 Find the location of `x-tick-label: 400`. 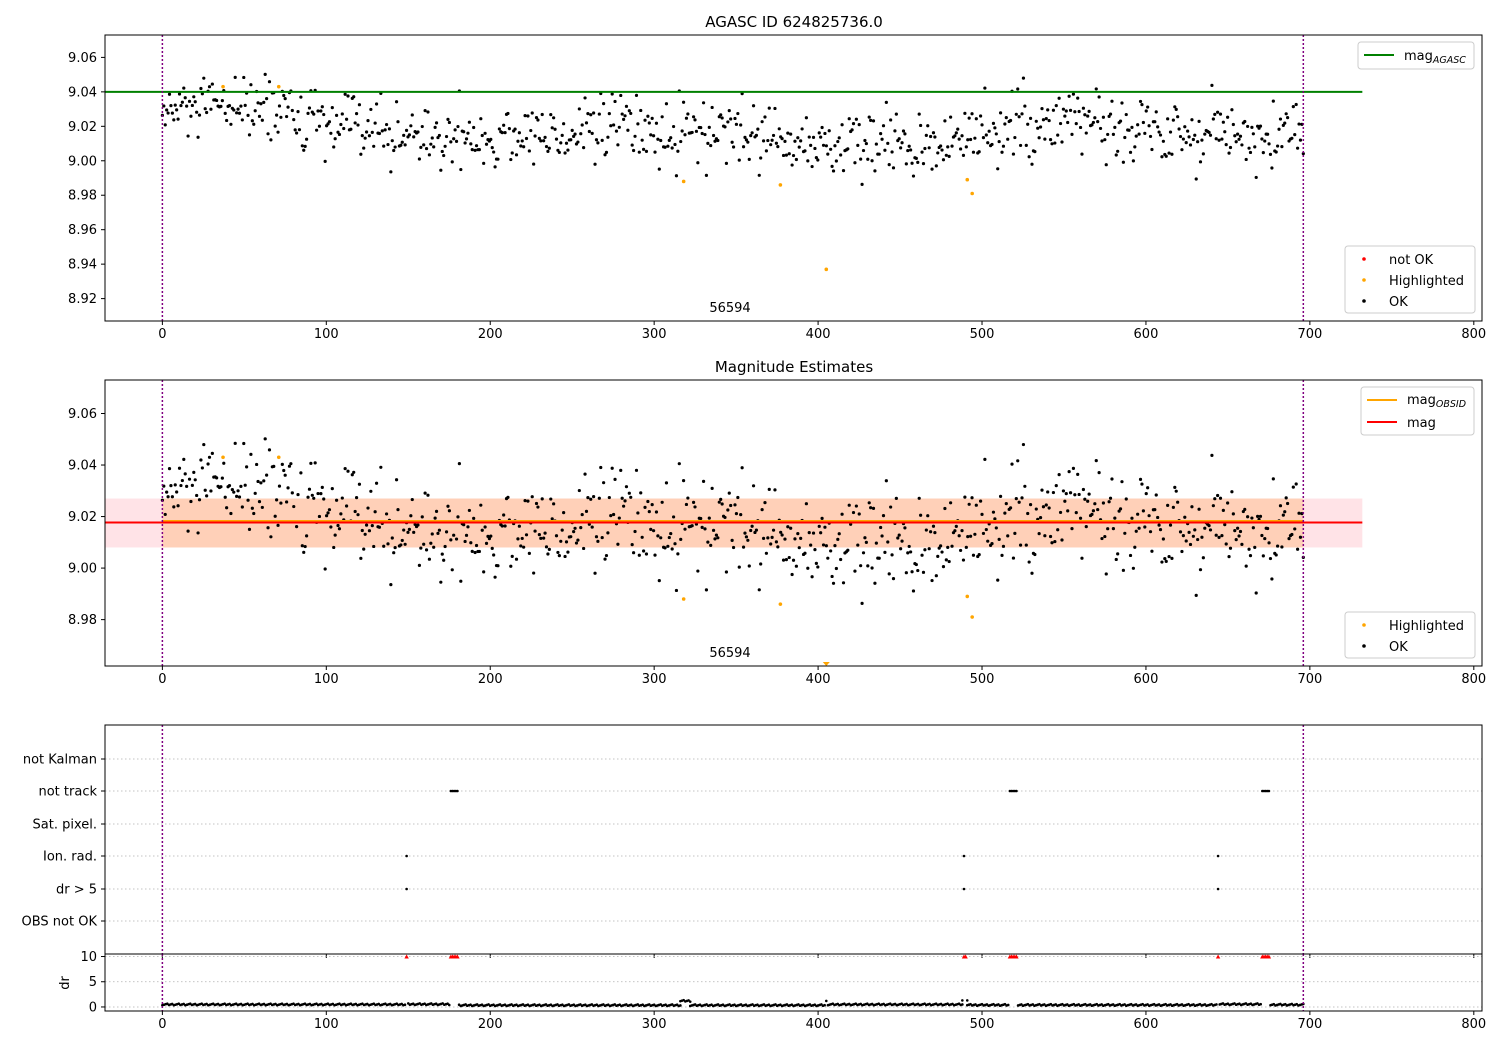

x-tick-label: 400 is located at coordinates (818, 679).